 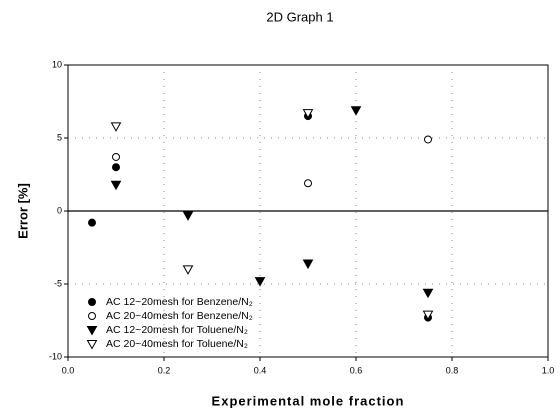 I want to click on x-tick-label: 1.0, so click(x=548, y=370).